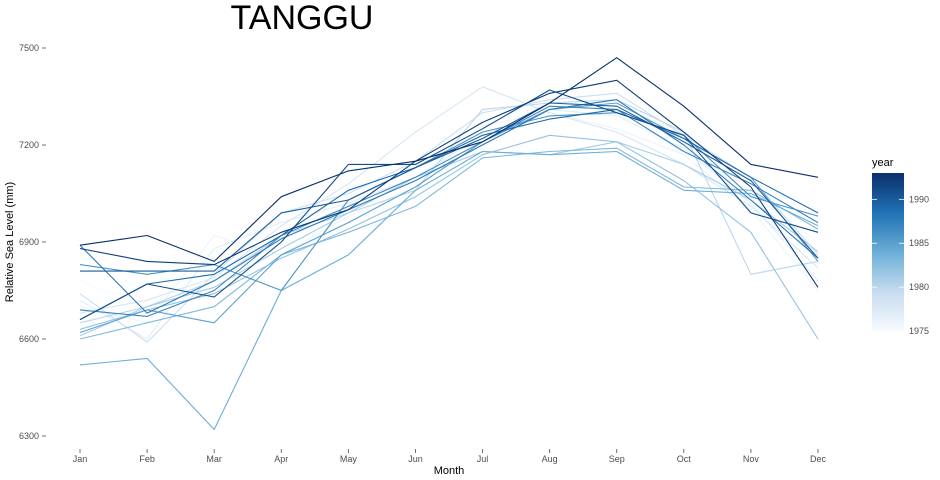  I want to click on chart-title: TANGGU, so click(302, 18).